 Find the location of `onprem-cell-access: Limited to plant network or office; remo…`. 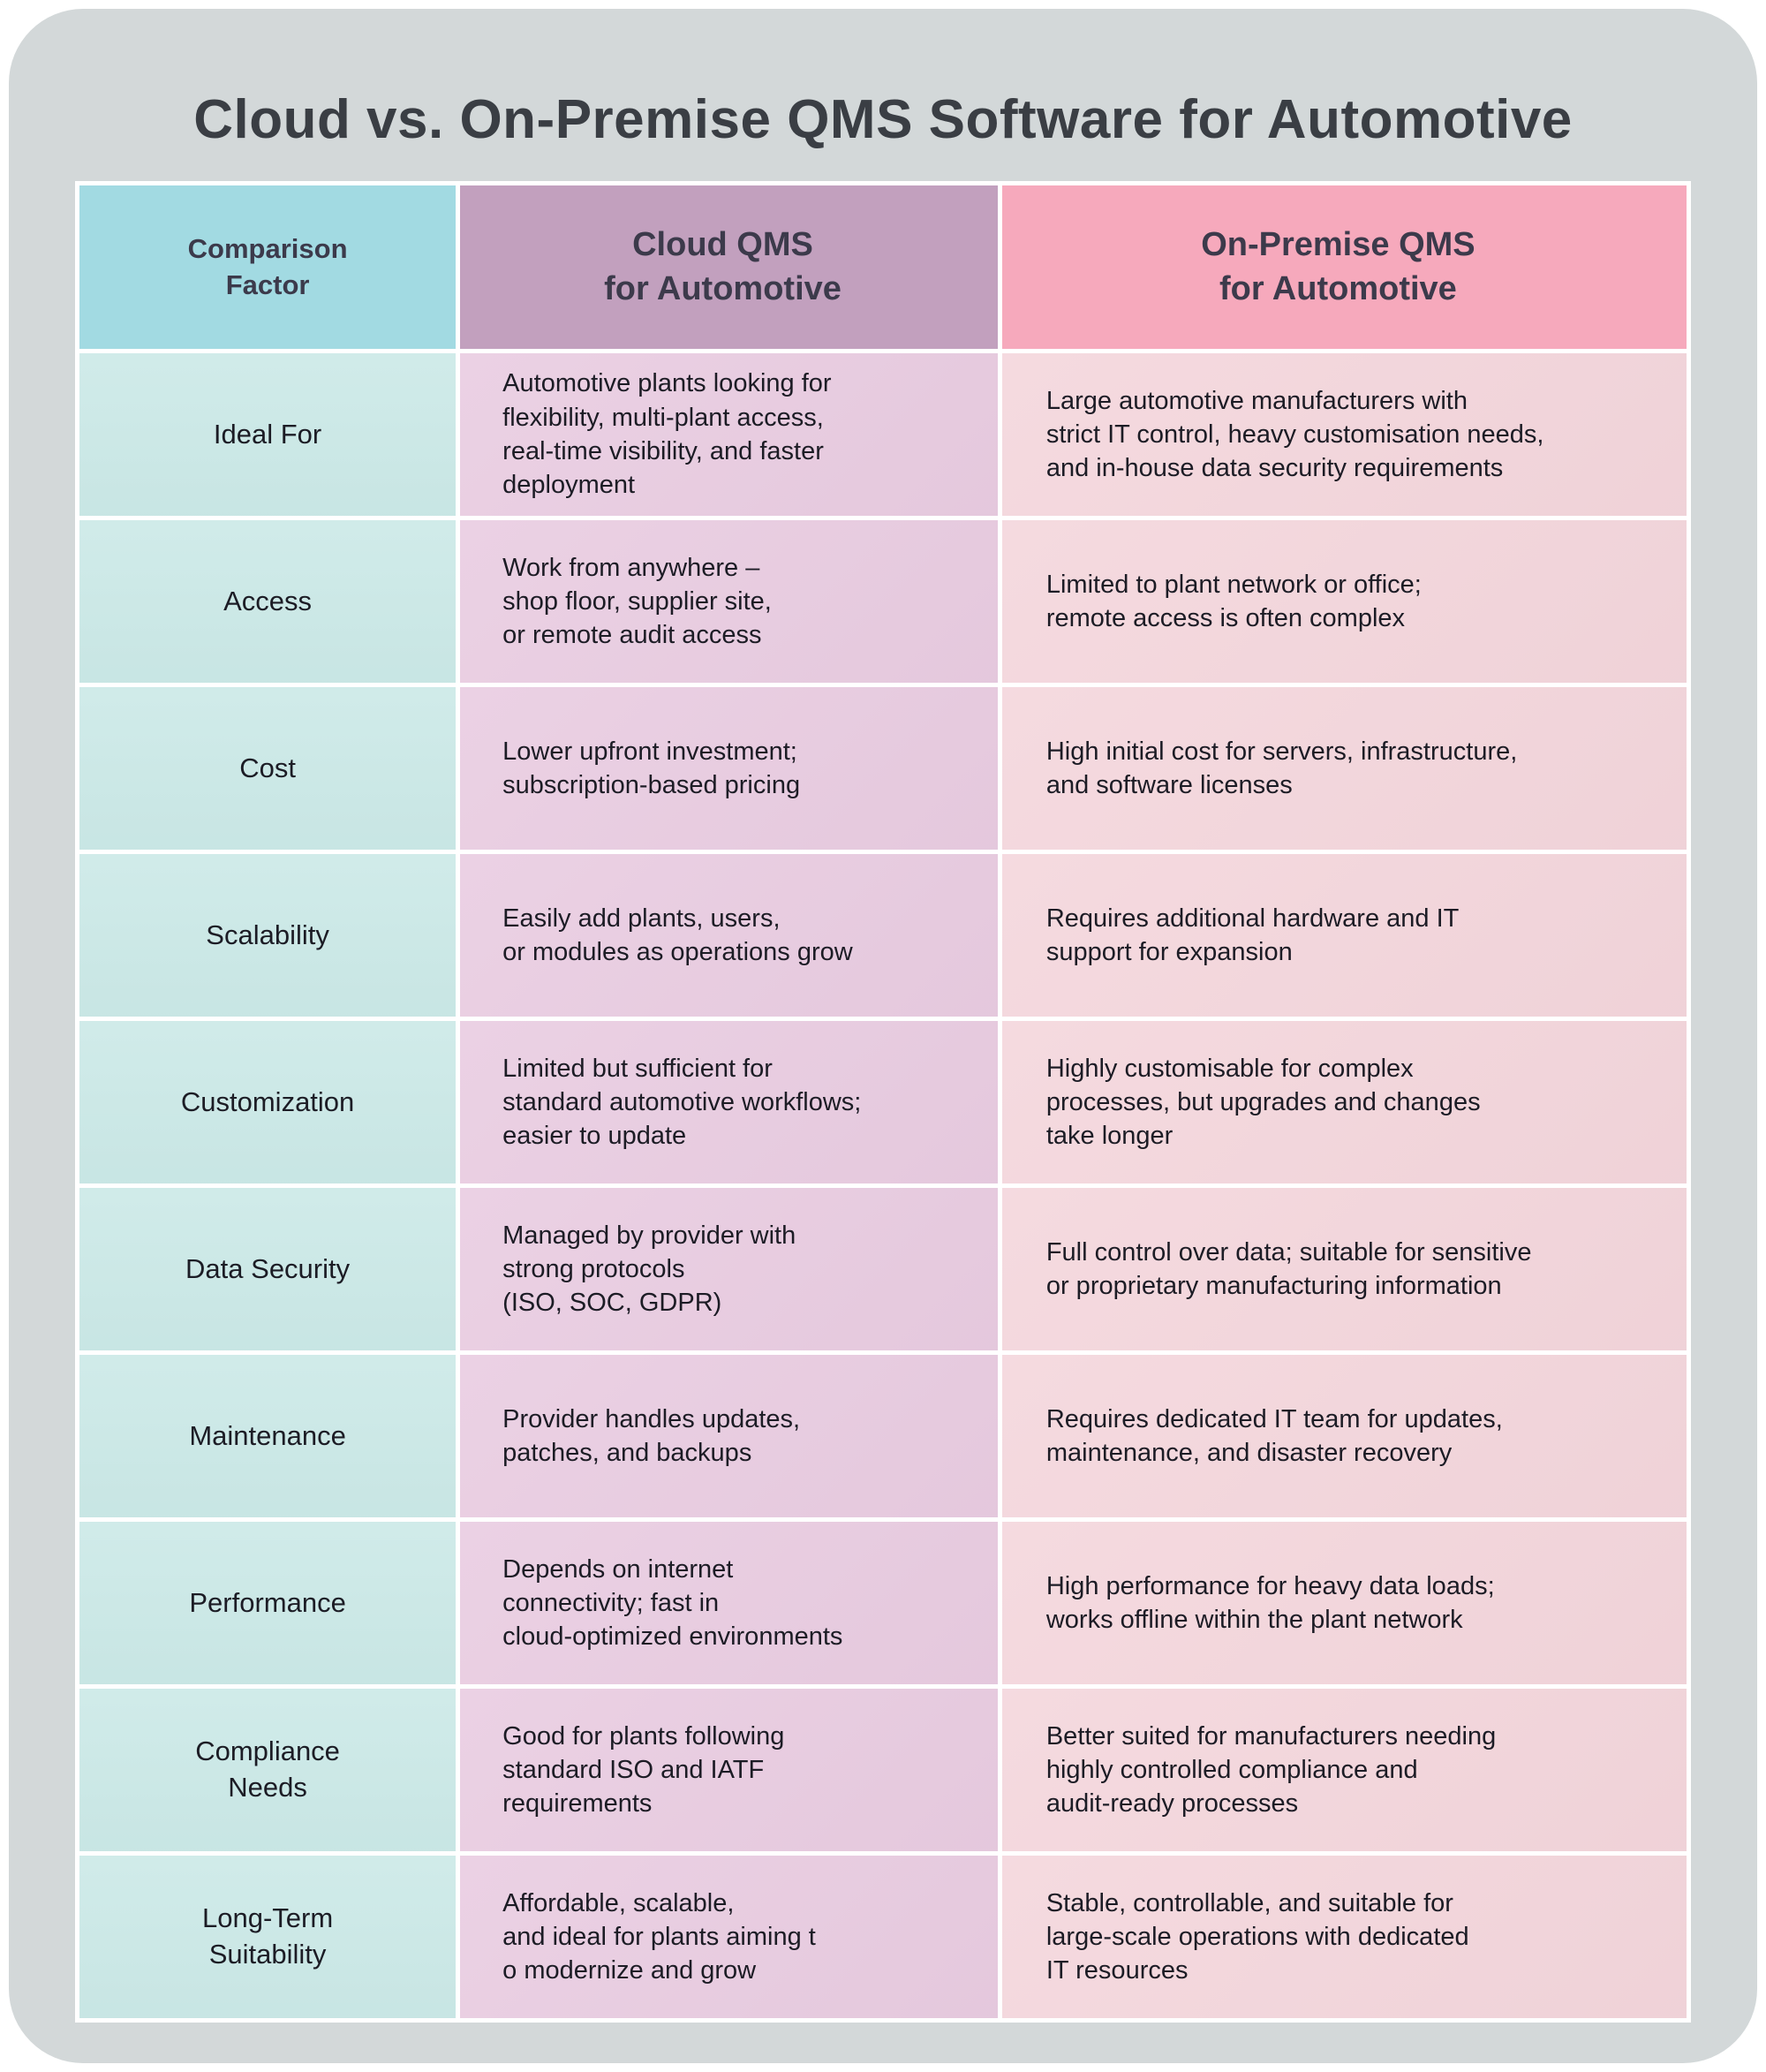

onprem-cell-access: Limited to plant network or office; remo… is located at coordinates (1344, 601).